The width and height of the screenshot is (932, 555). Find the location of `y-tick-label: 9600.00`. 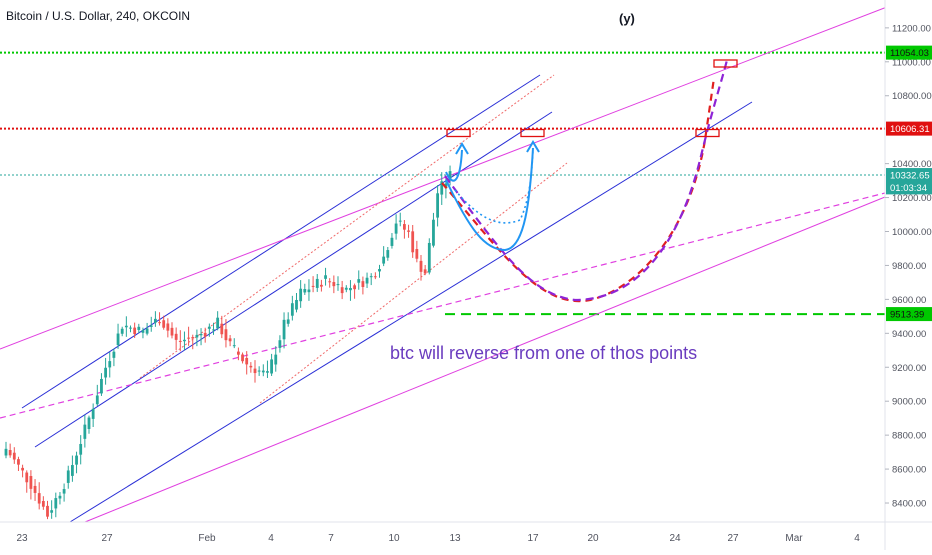

y-tick-label: 9600.00 is located at coordinates (909, 300).